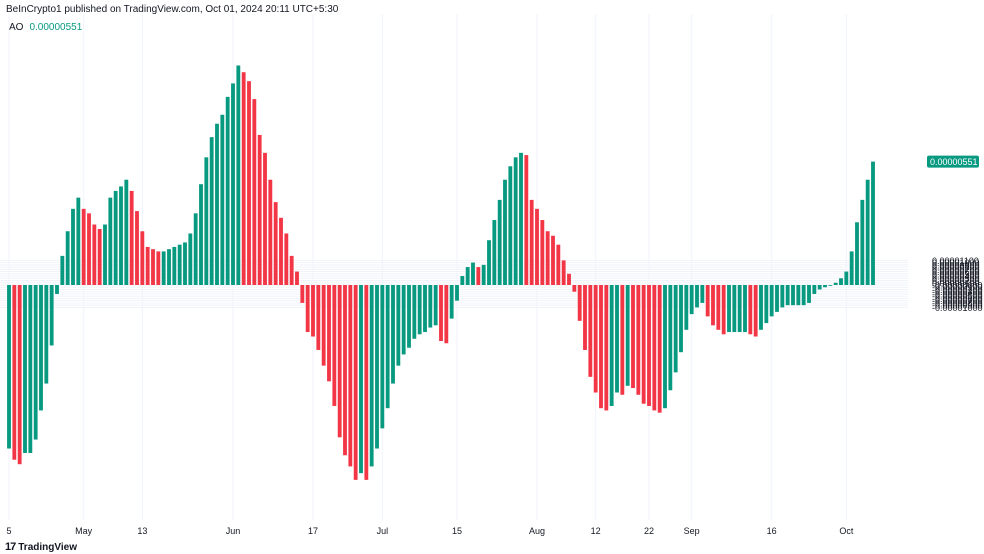 The image size is (984, 554). Describe the element at coordinates (233, 531) in the screenshot. I see `x-tick-label: Jun` at that location.